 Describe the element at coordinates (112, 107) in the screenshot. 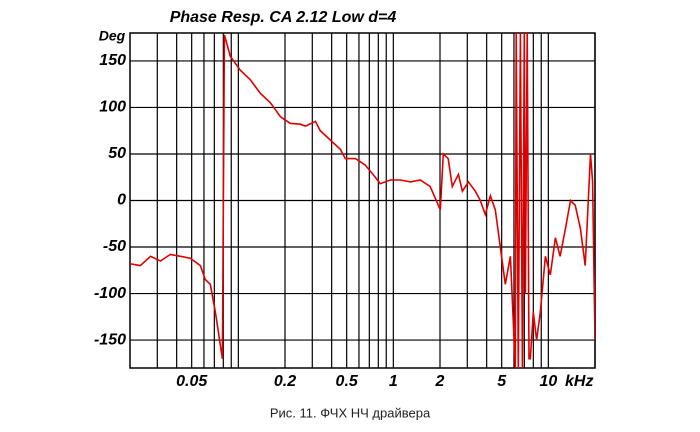

I see `y-tick-label: 100` at that location.